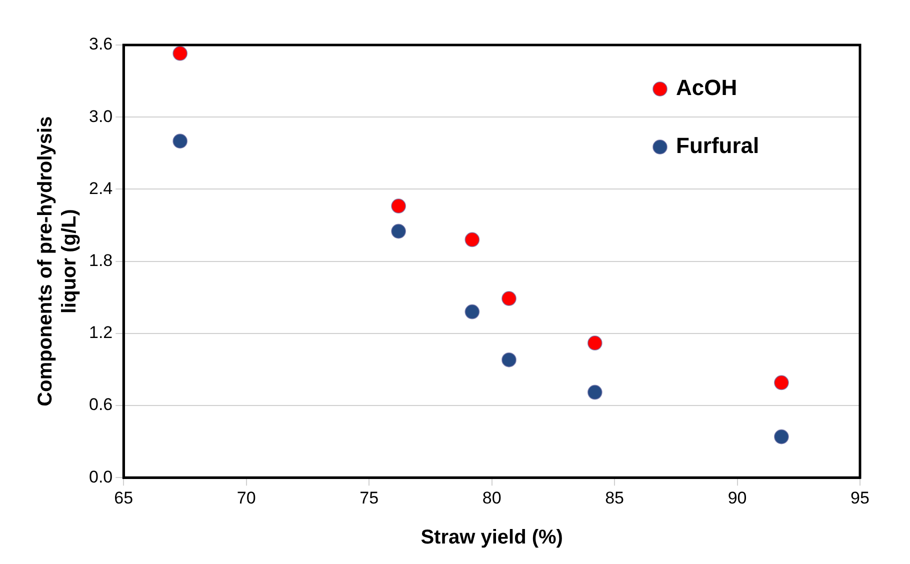  Describe the element at coordinates (718, 145) in the screenshot. I see `legend-label: Furfural` at that location.